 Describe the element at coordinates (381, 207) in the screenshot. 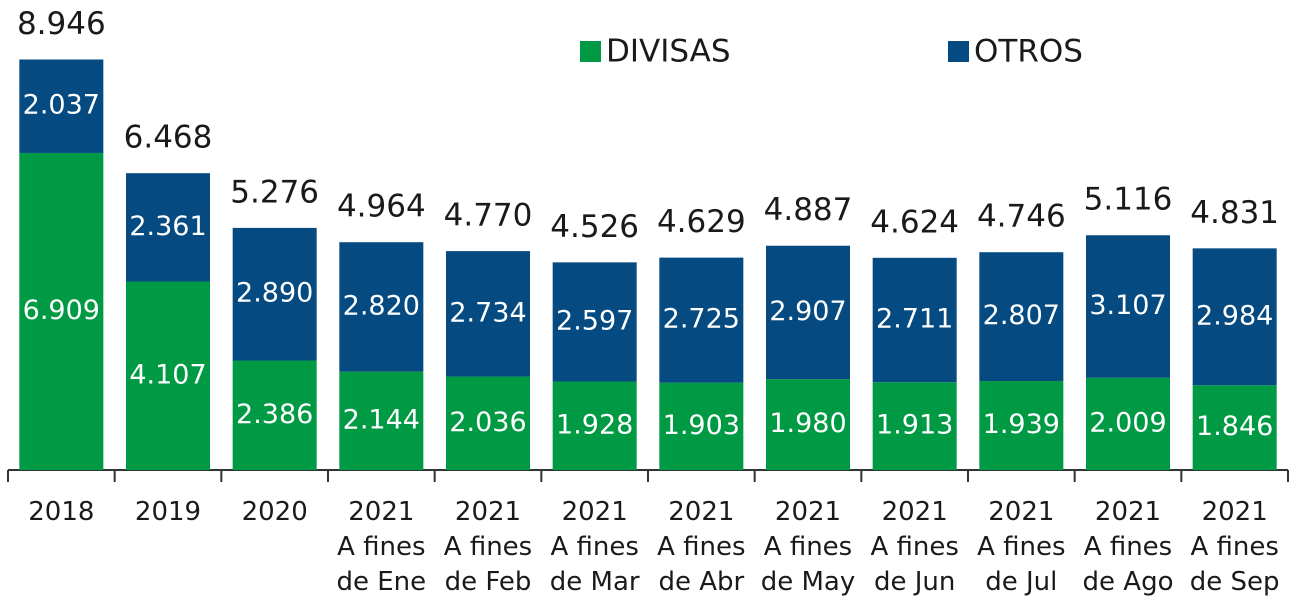

I see `total-label: 4.964` at that location.